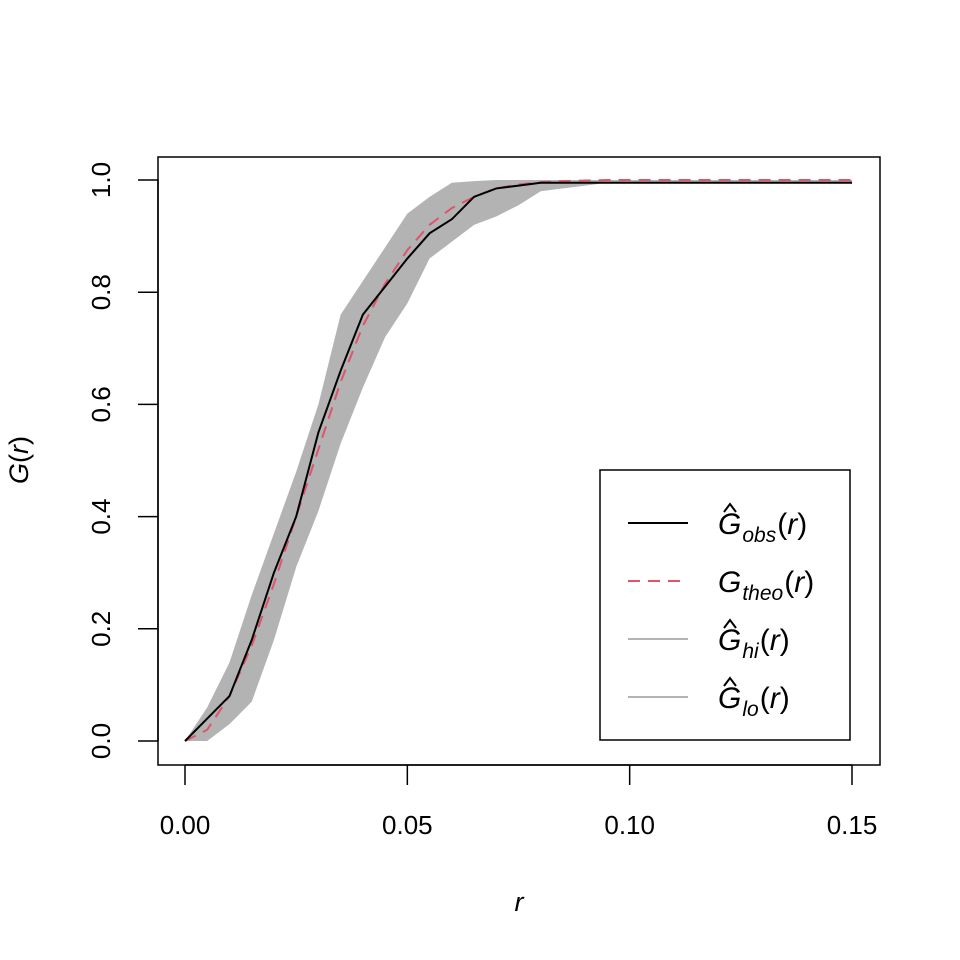 This screenshot has height=960, width=960. I want to click on svg-text: Glo(r), so click(754, 701).